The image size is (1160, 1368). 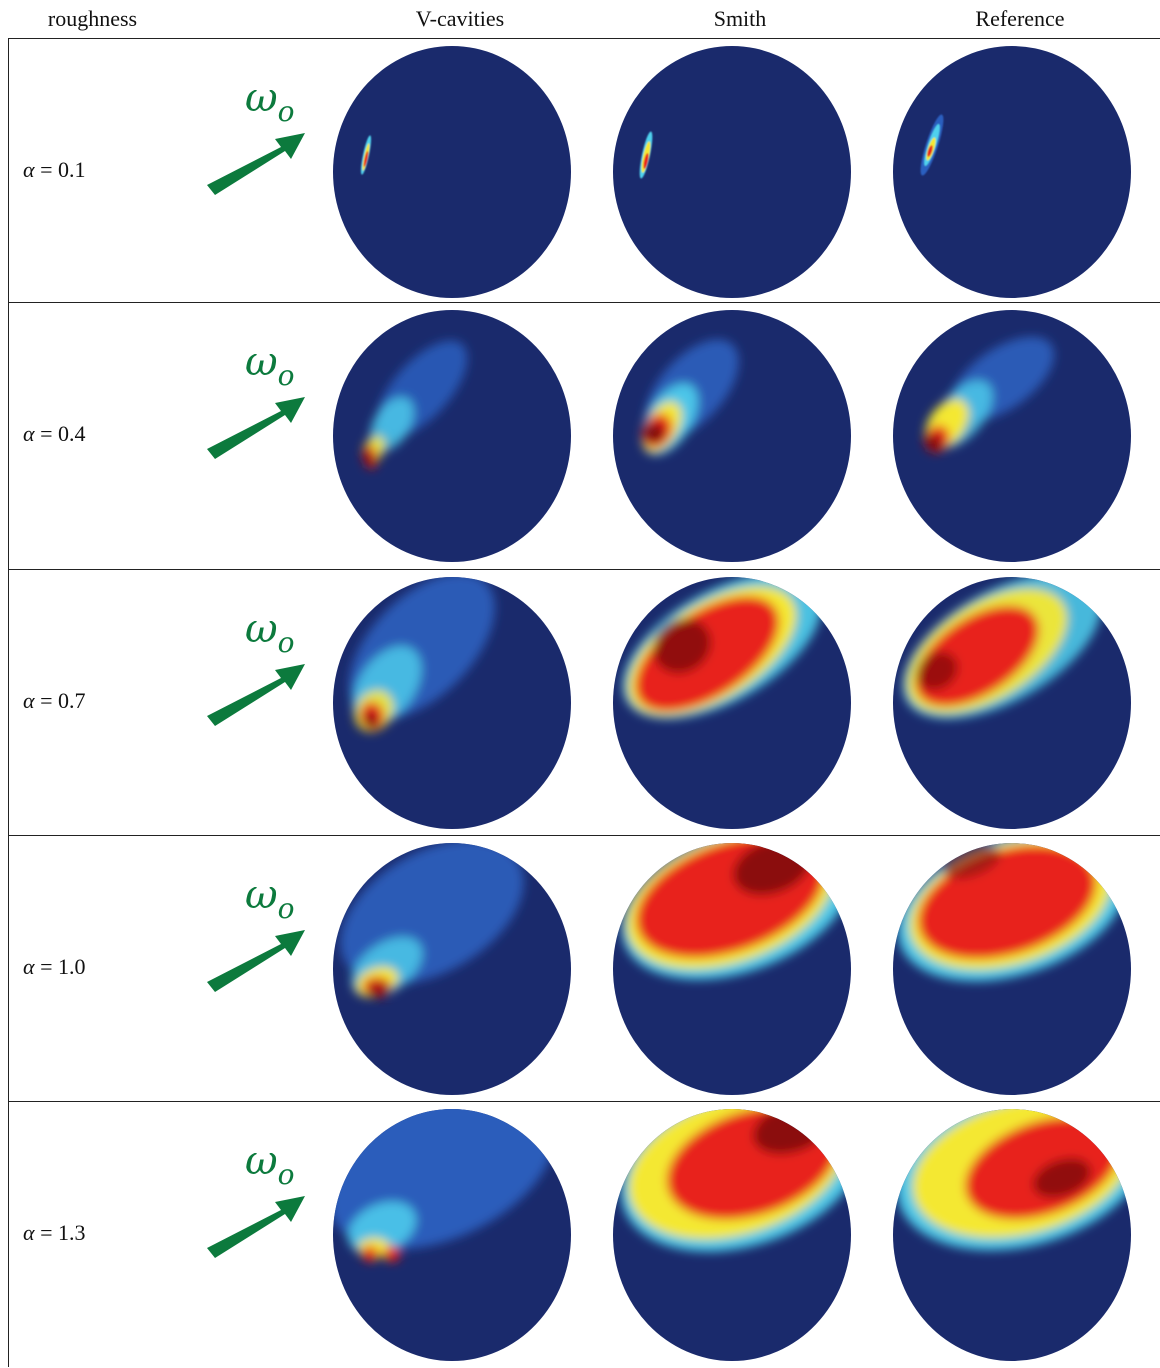 I want to click on alpha-value: = 0.4, so click(x=60, y=433).